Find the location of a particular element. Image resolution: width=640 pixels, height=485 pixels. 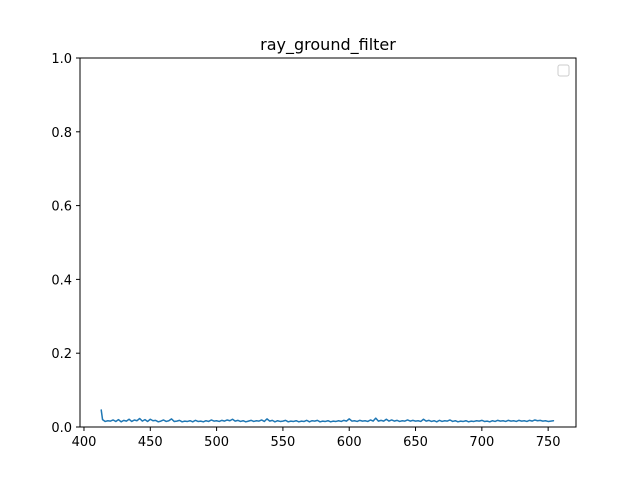

x-tick-label: 700 is located at coordinates (481, 442).